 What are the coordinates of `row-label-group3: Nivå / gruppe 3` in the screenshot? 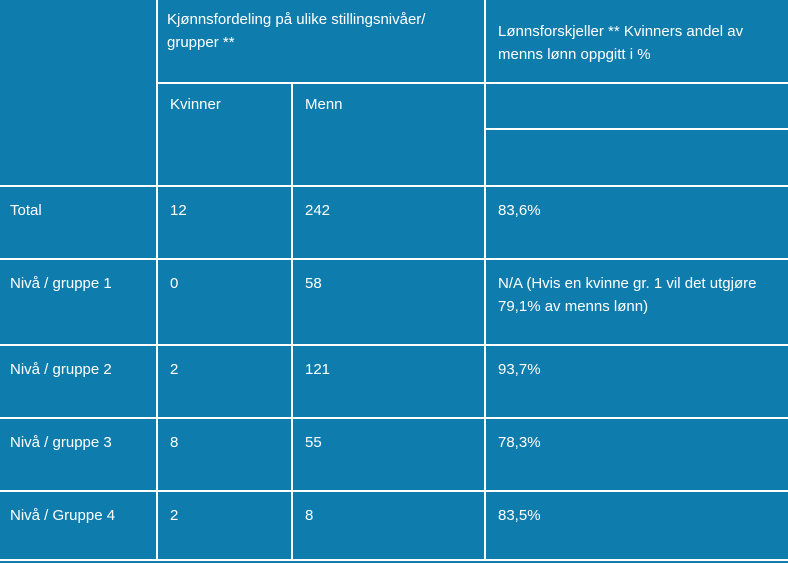 It's located at (78, 454).